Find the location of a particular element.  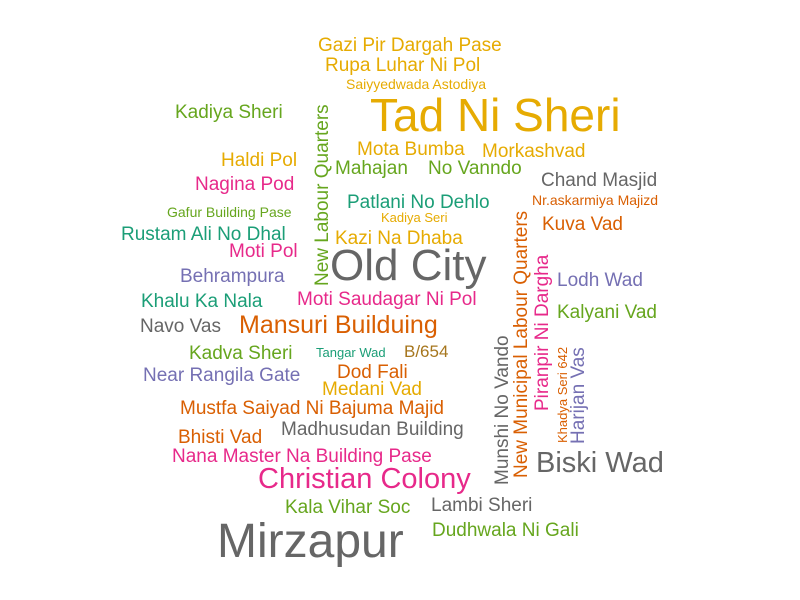

word-rupa-luhar-ni-pol: Rupa Luhar Ni Pol is located at coordinates (403, 65).